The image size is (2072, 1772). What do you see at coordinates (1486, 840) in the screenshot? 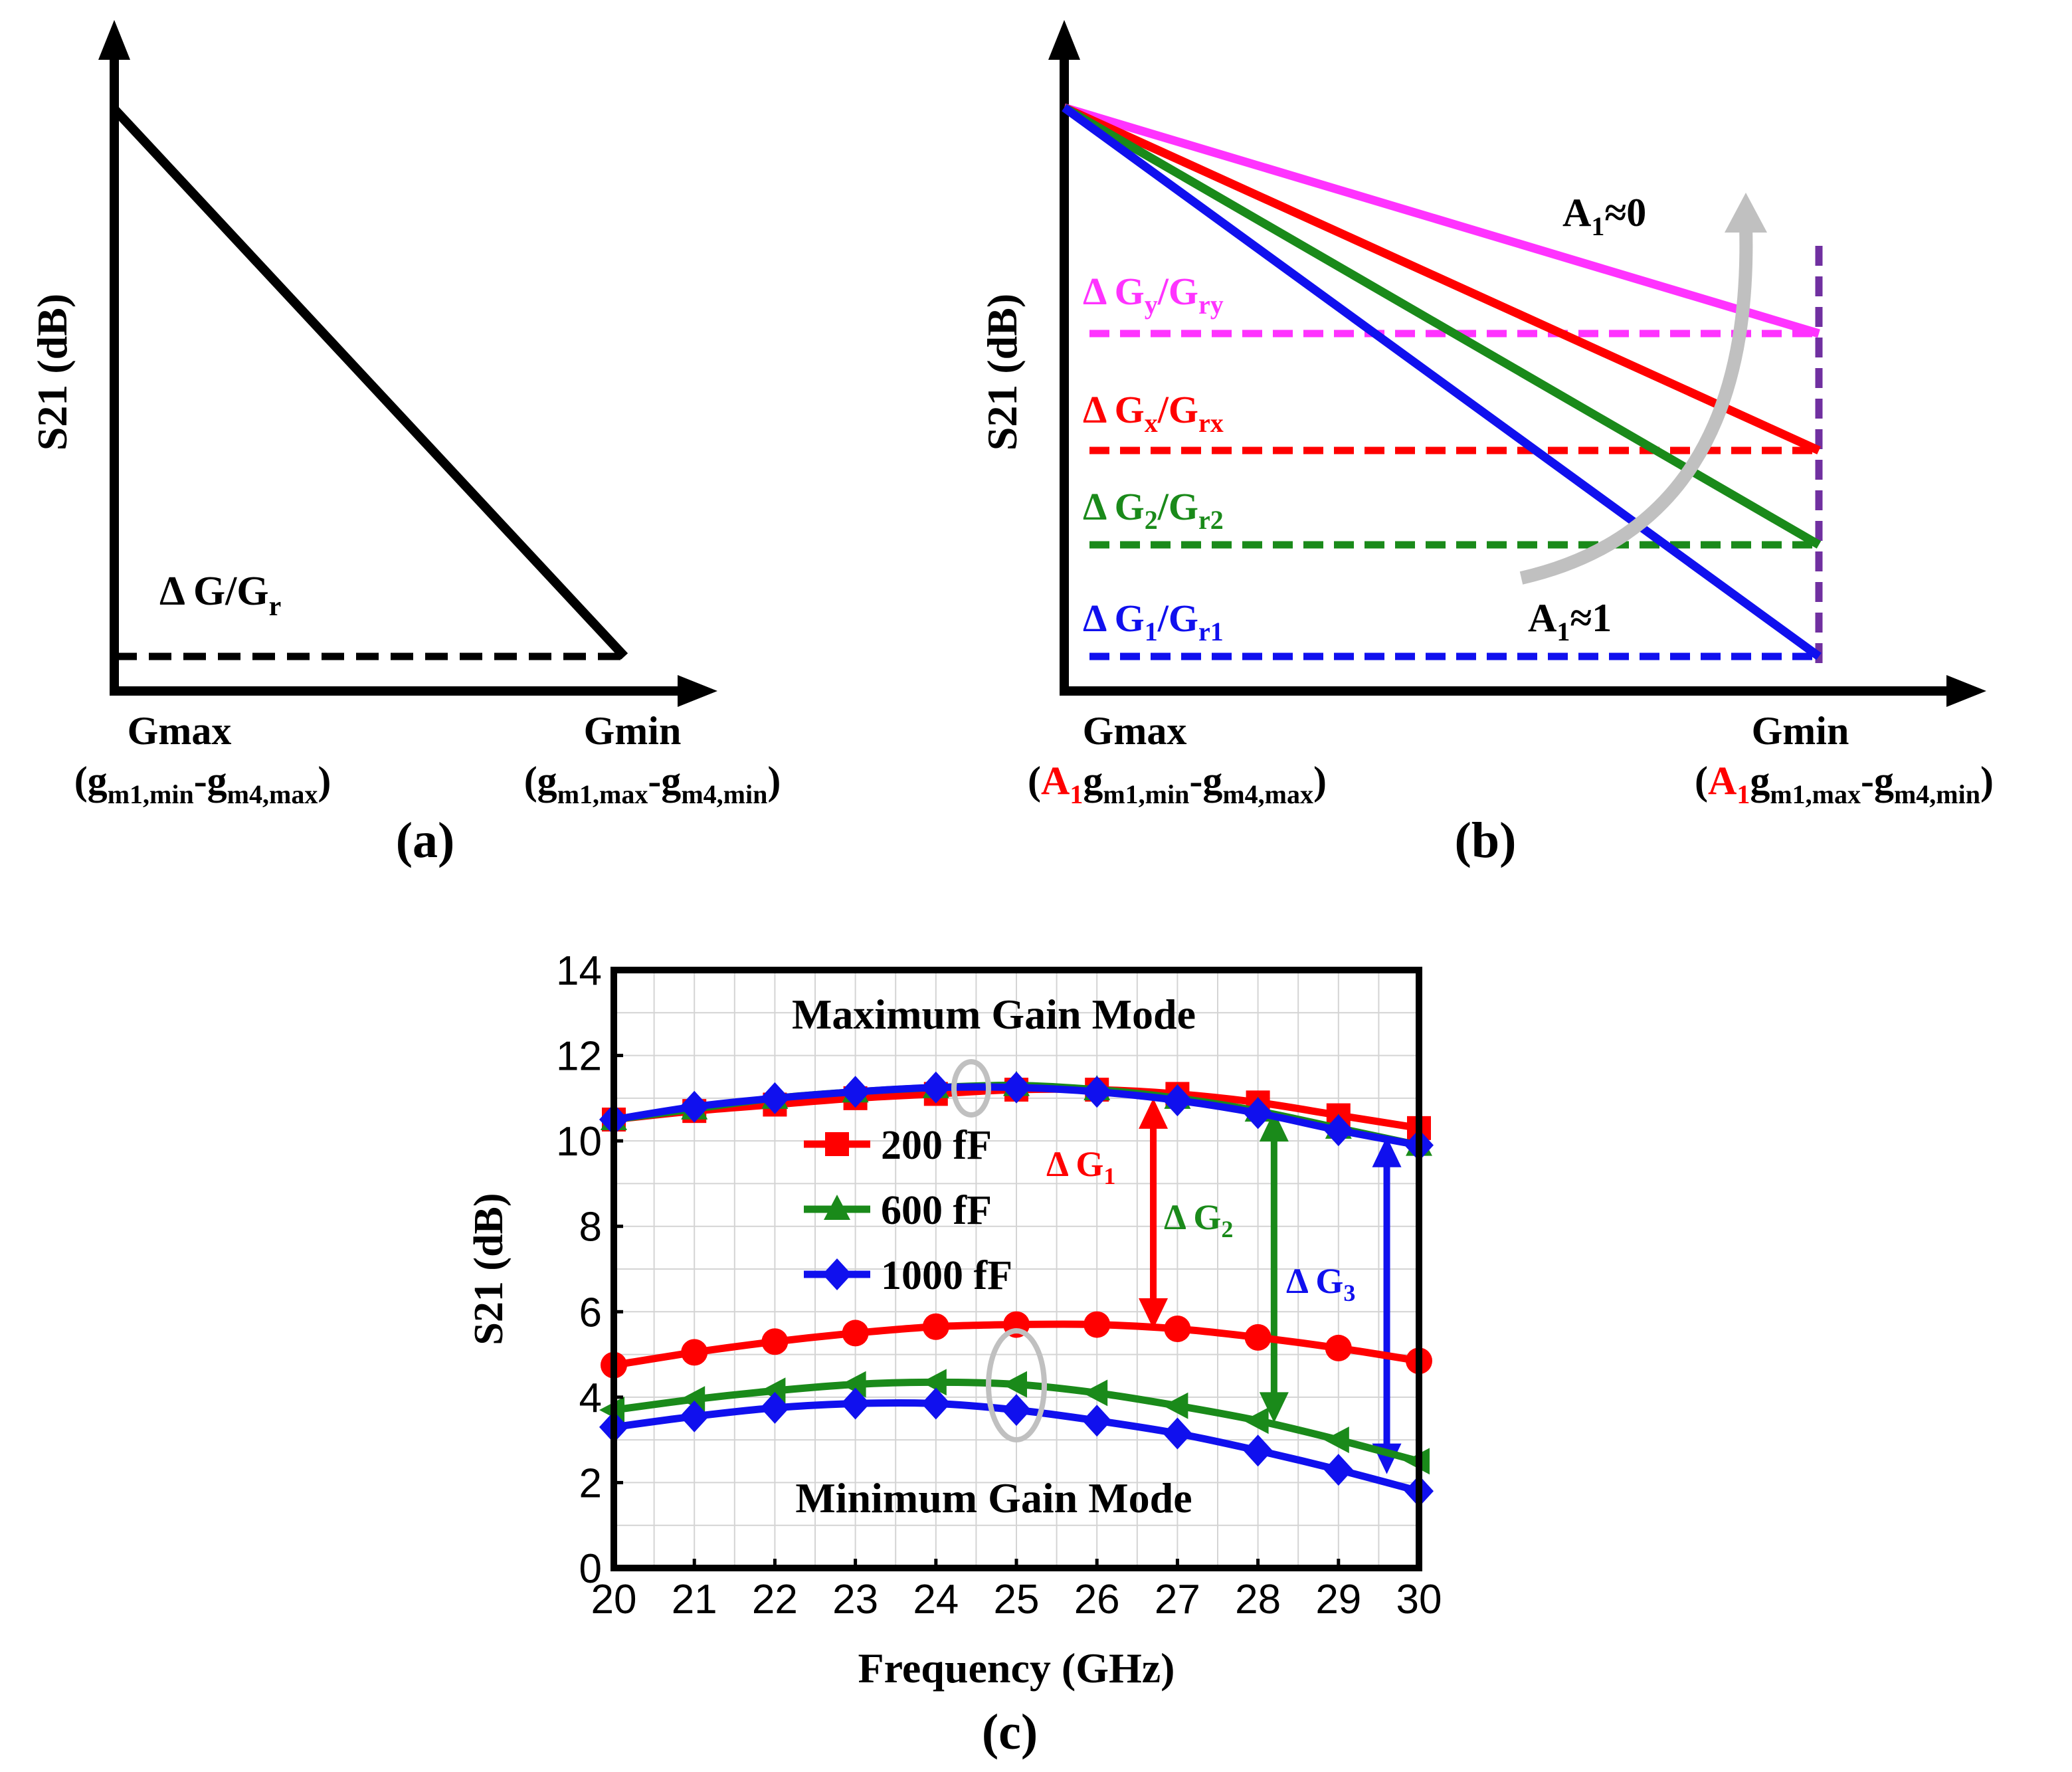
I see `panel-b-label: (b)` at bounding box center [1486, 840].